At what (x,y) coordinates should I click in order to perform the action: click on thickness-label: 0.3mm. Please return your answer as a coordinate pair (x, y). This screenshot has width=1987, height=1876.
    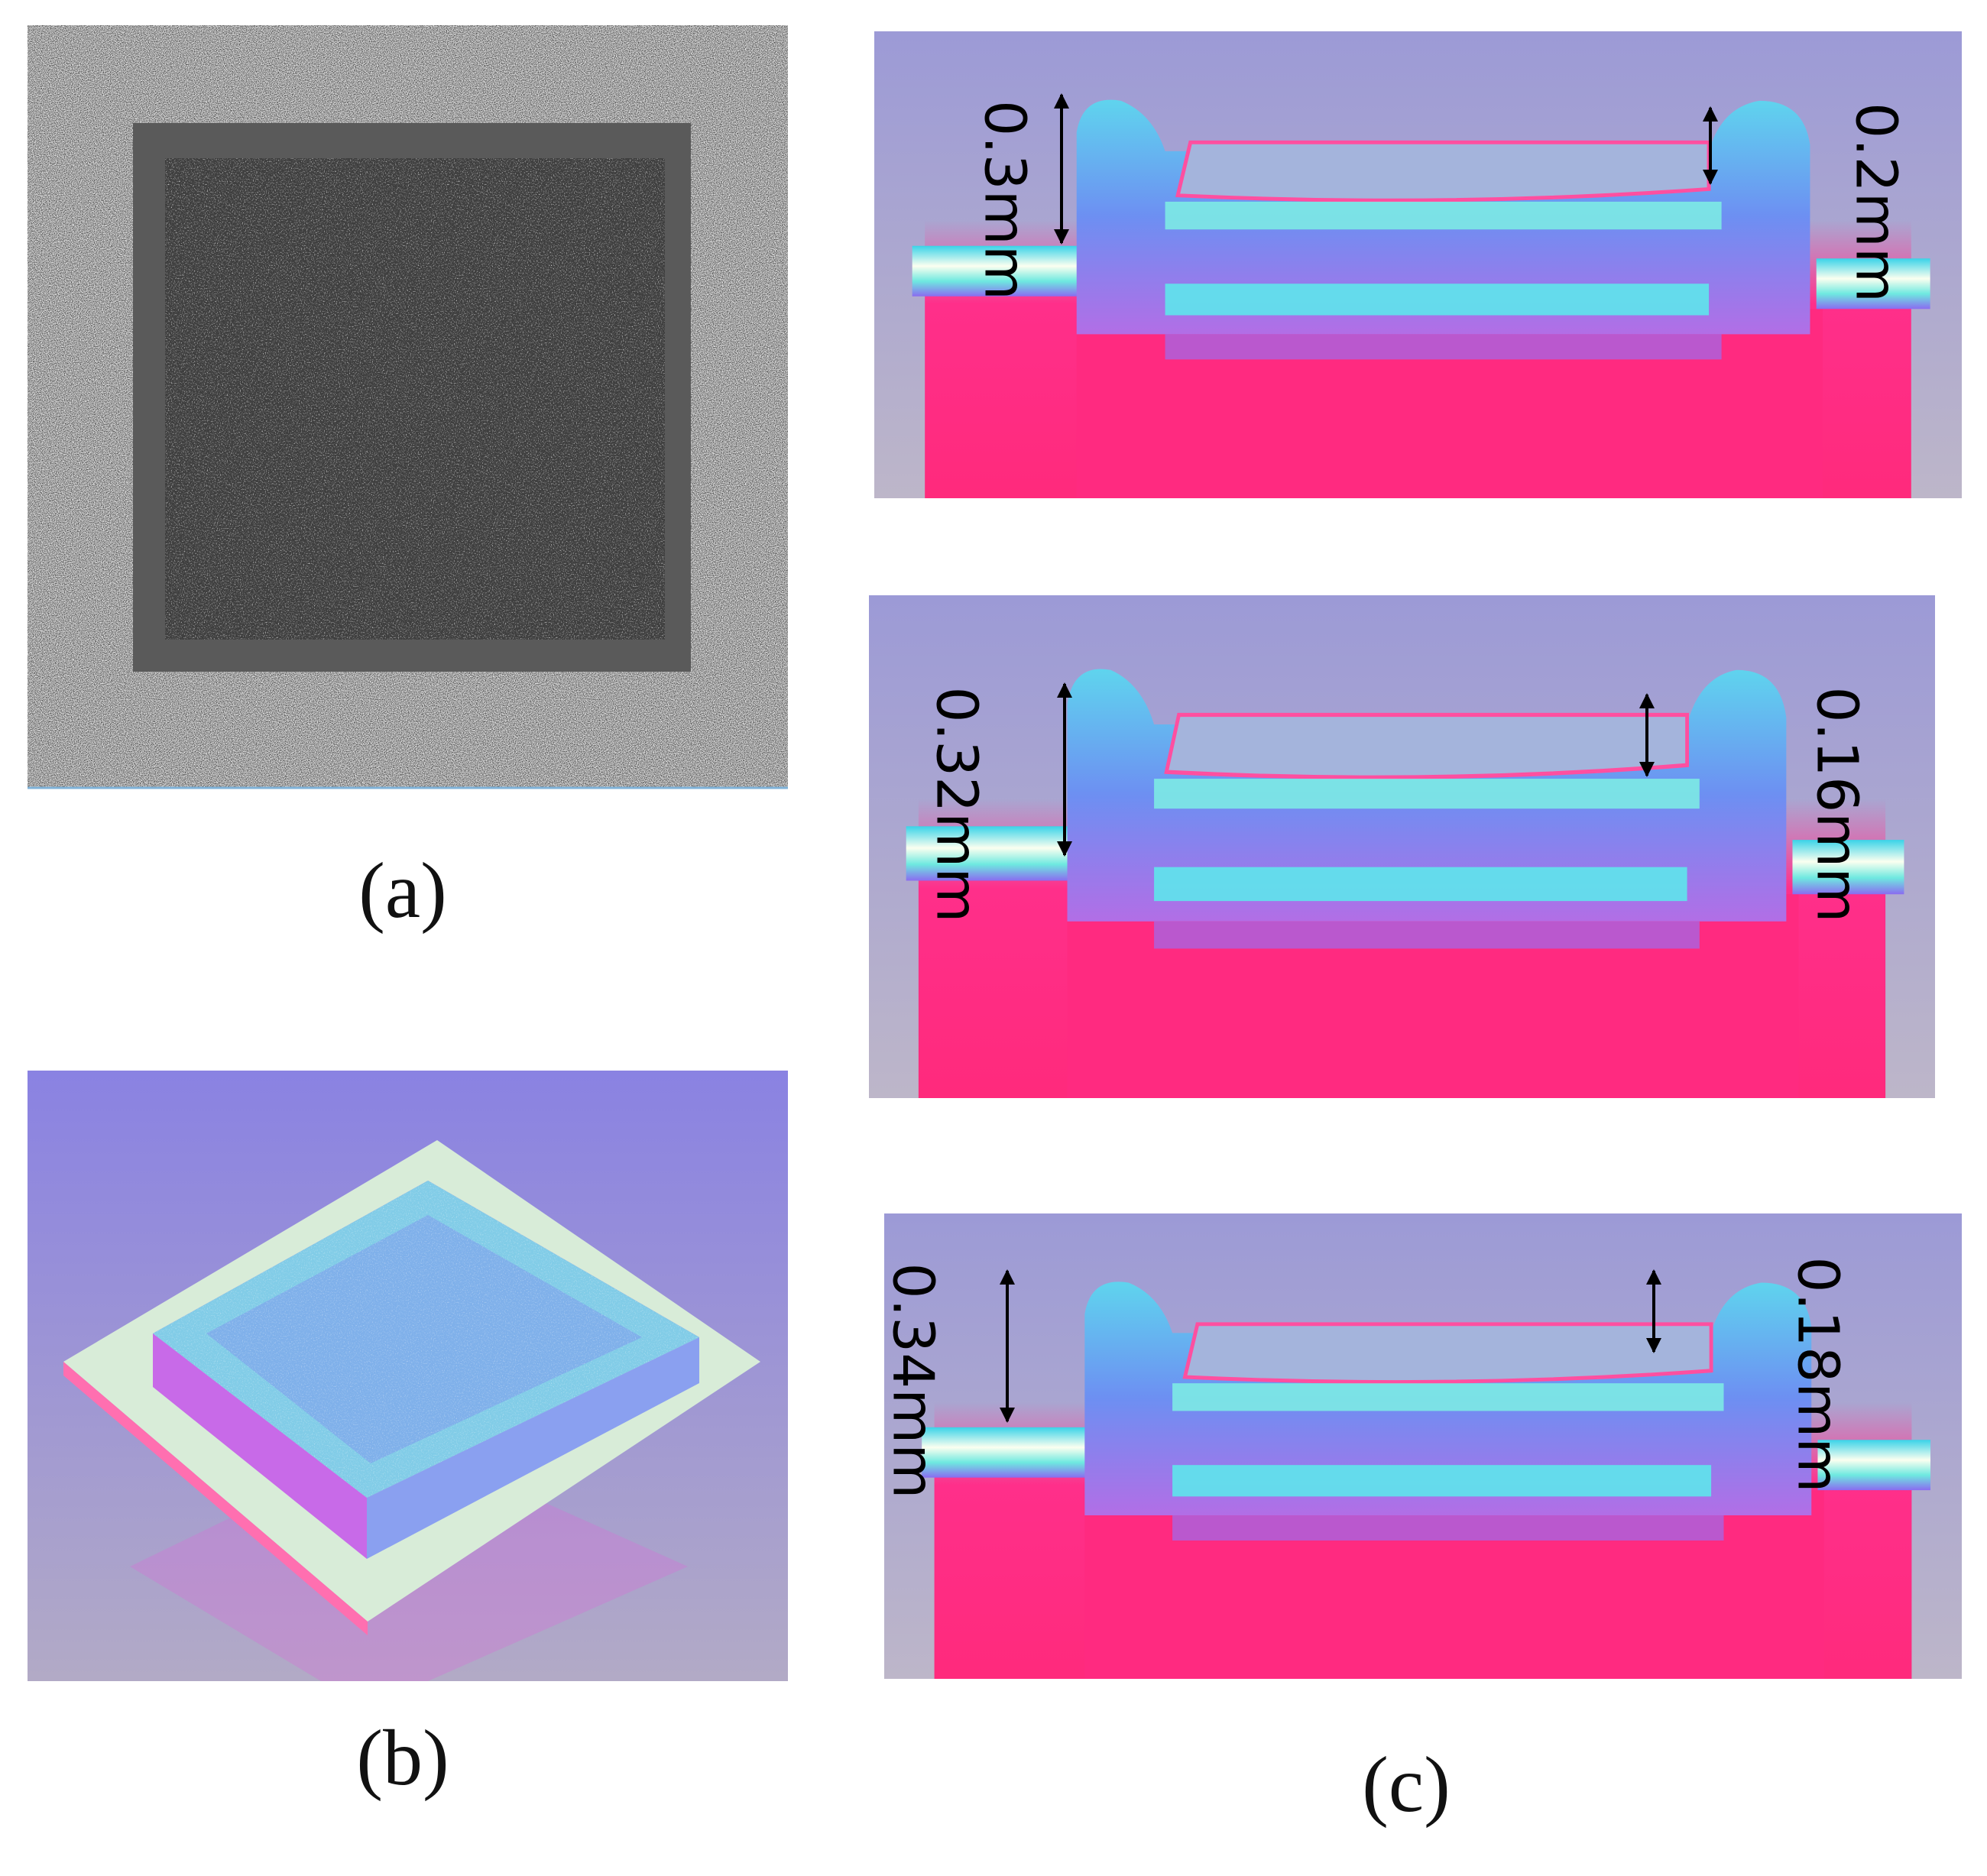
    Looking at the image, I should click on (1004, 200).